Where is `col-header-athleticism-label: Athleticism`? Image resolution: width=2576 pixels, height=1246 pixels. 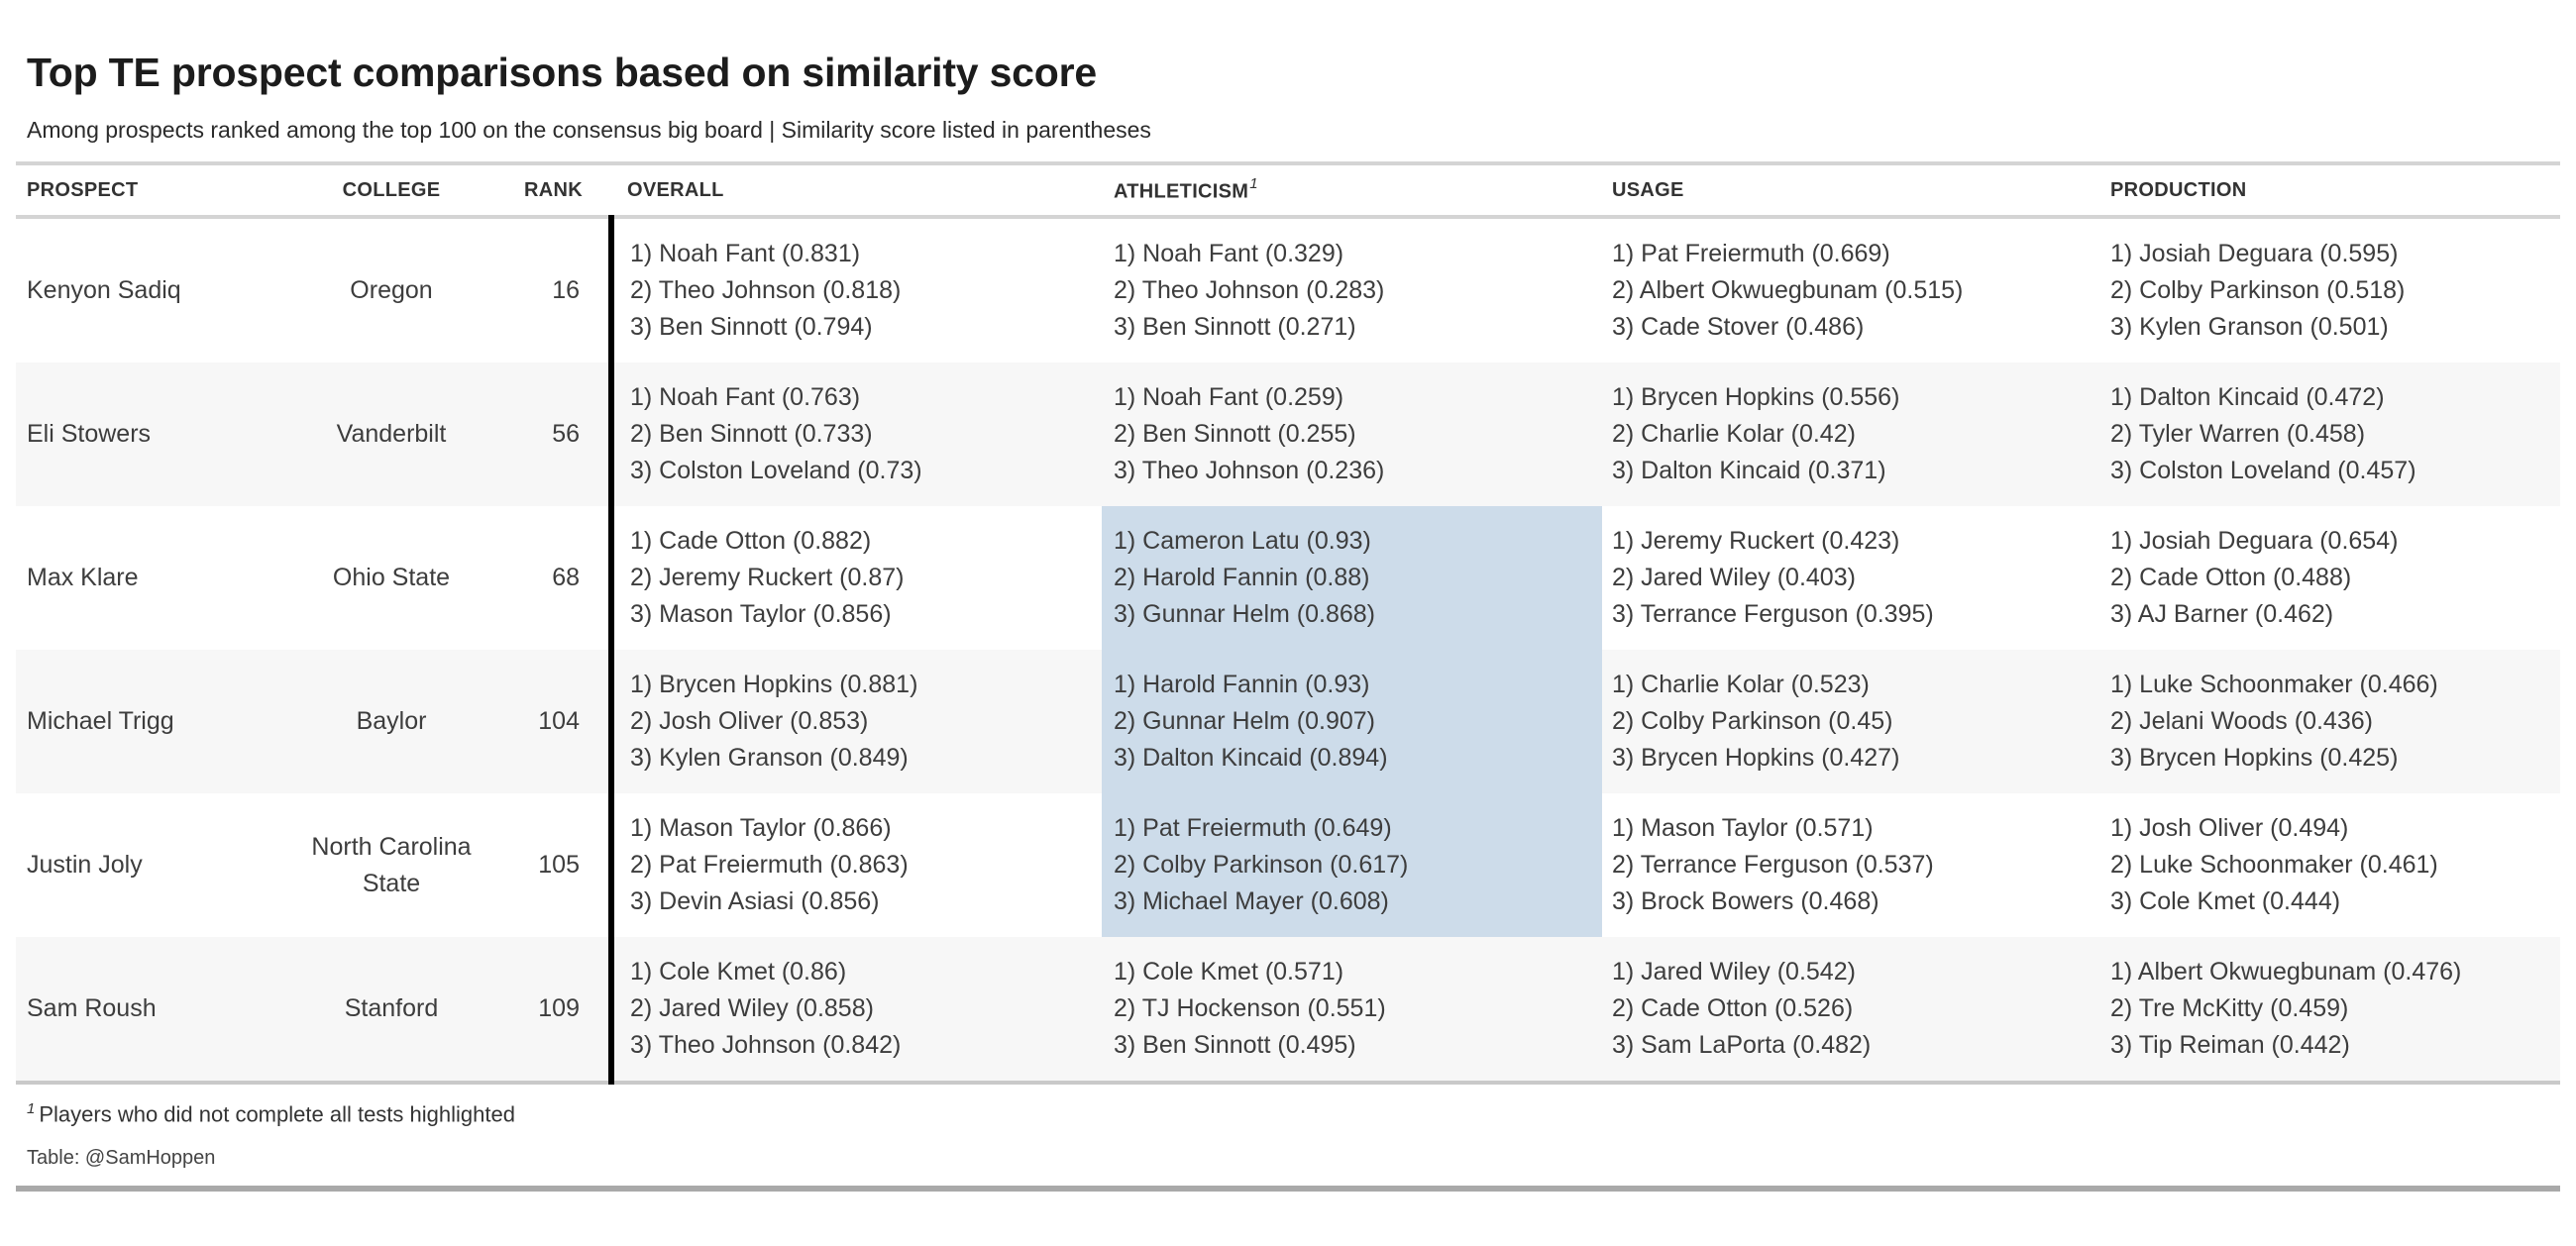 col-header-athleticism-label: Athleticism is located at coordinates (1181, 191).